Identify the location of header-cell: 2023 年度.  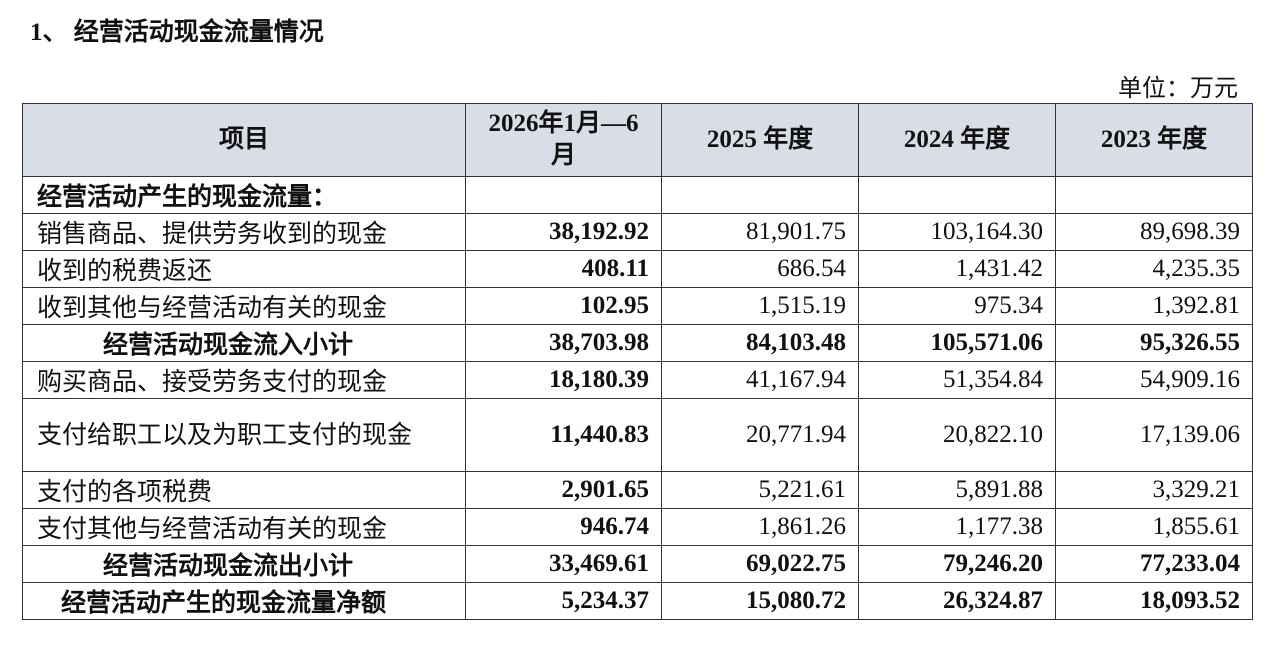
(1154, 140).